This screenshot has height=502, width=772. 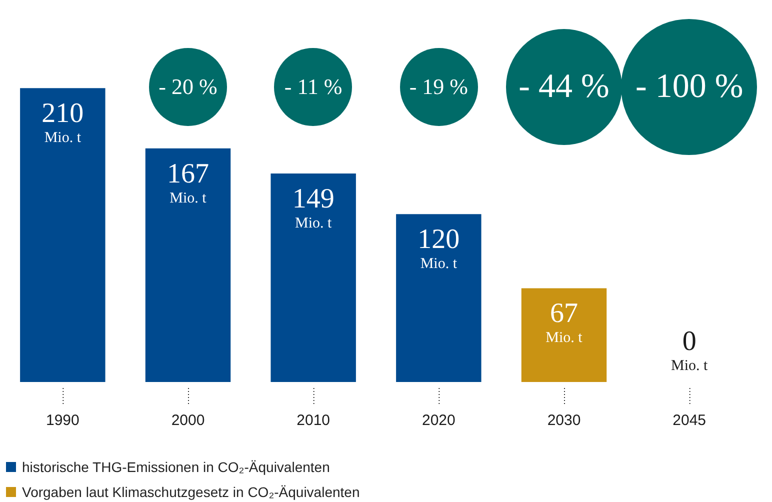 What do you see at coordinates (565, 322) in the screenshot?
I see `data-label: 67 Mio. t` at bounding box center [565, 322].